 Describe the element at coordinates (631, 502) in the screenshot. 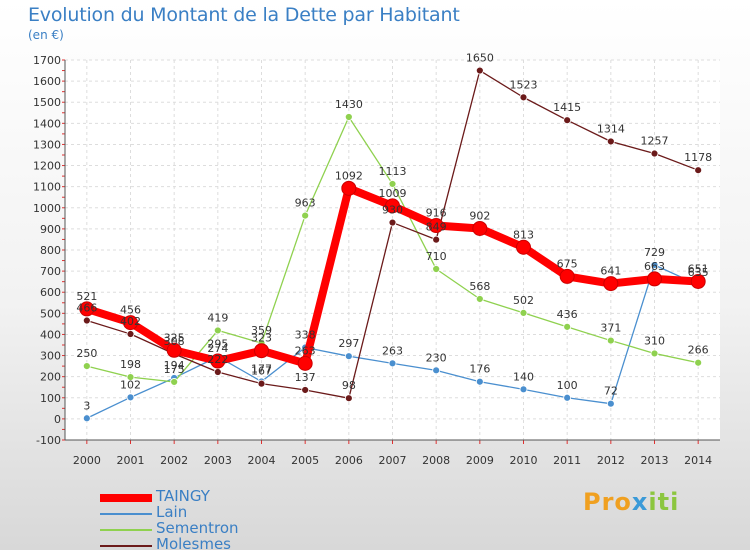

I see `brand-logo: Proxiti` at that location.